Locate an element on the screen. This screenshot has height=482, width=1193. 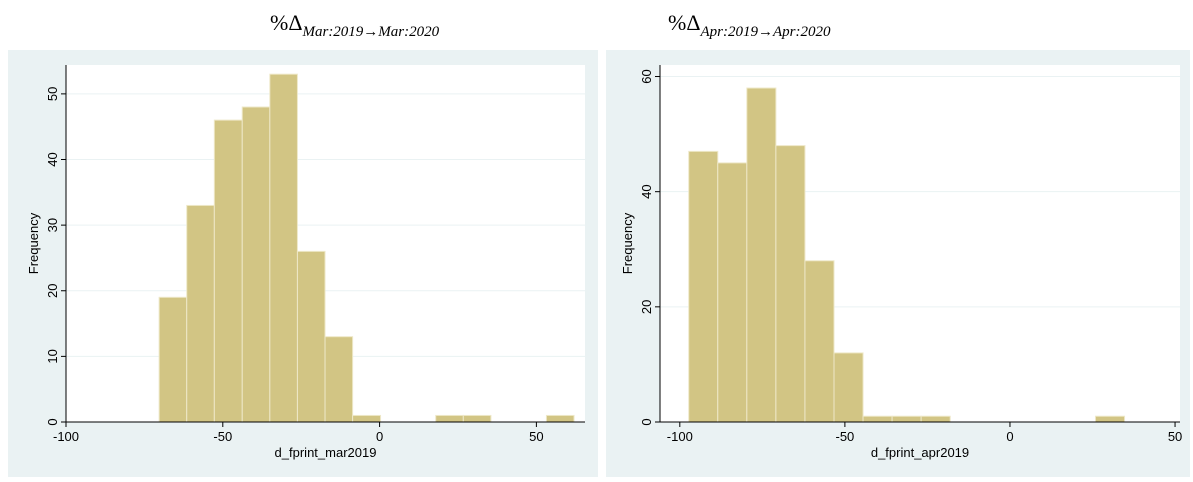
y-tick-label: 60 is located at coordinates (646, 76).